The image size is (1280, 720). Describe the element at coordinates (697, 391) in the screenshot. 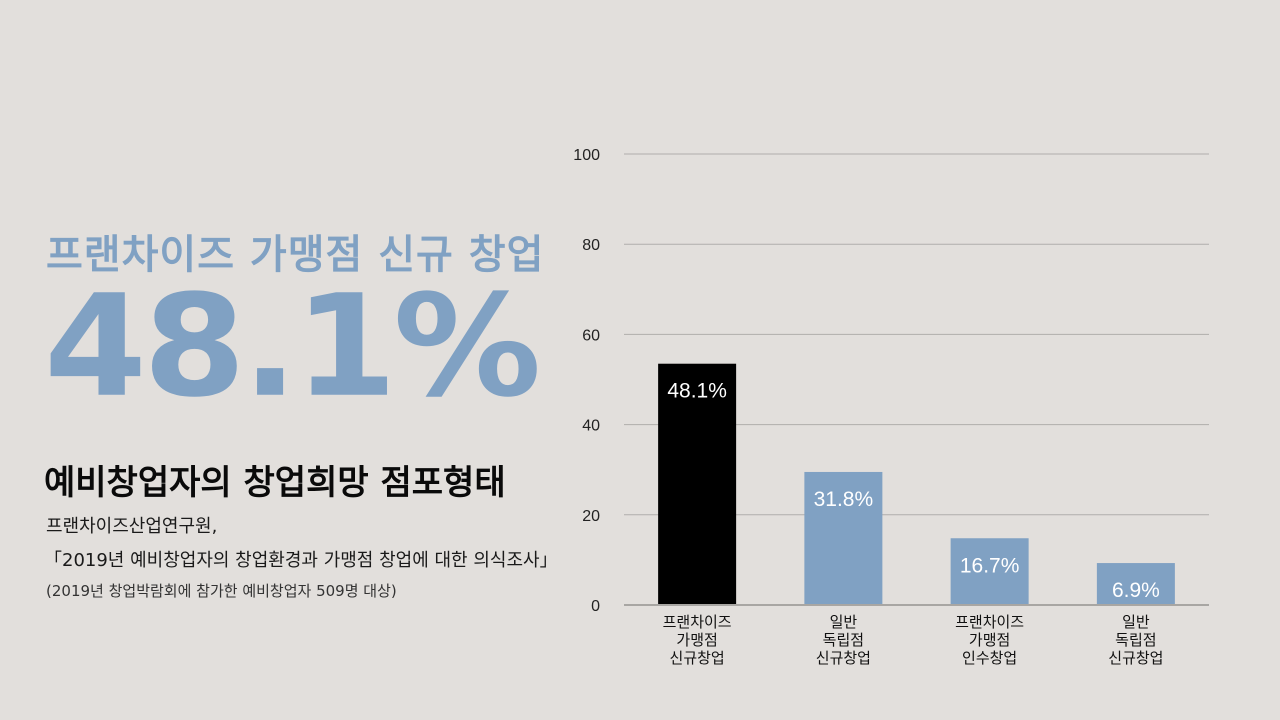

I see `bar-value-label: 48.1%` at that location.